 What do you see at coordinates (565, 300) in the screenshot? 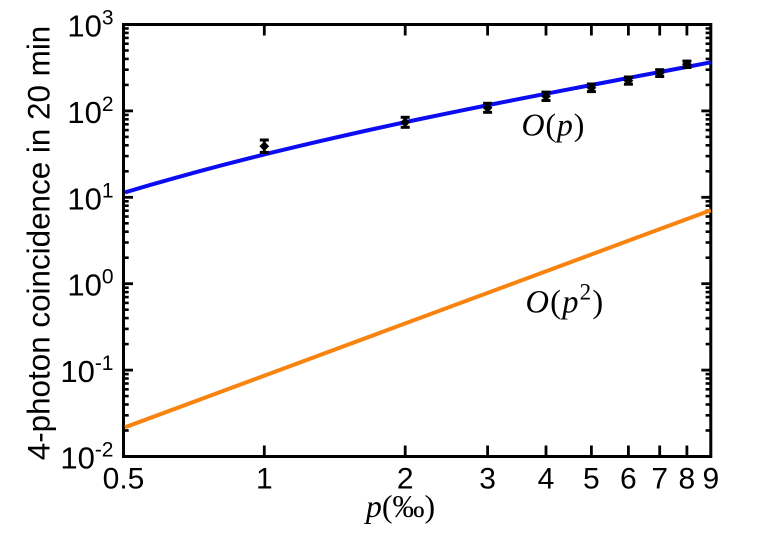
I see `svg-text: O(p2)` at bounding box center [565, 300].